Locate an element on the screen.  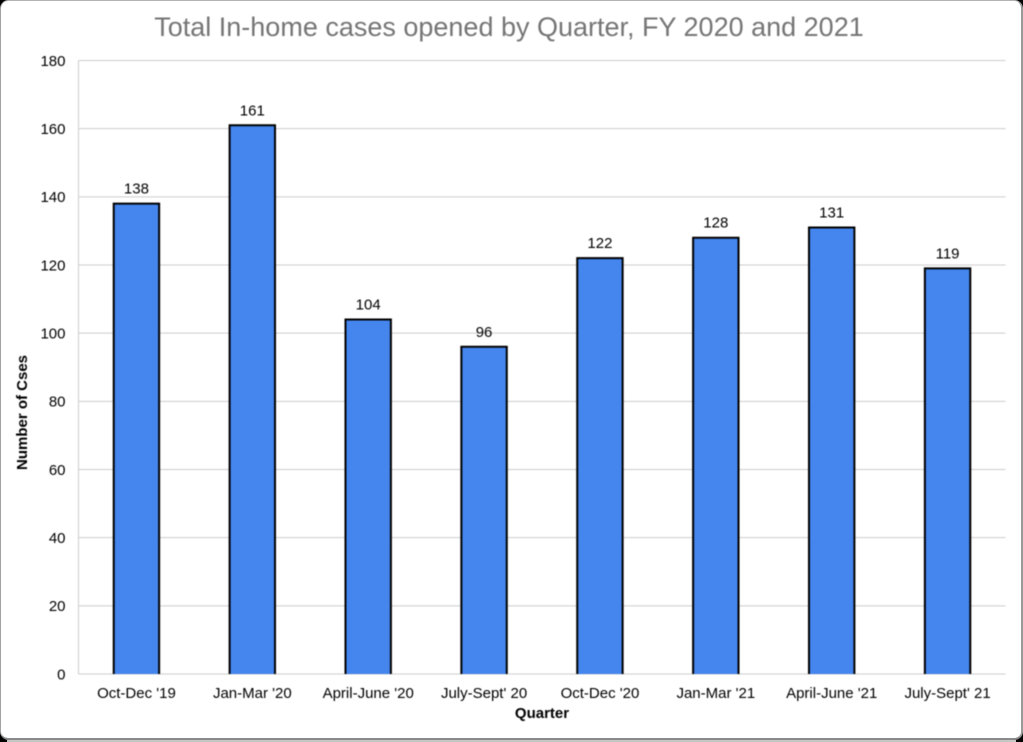
y-tick-label: 160 is located at coordinates (52, 129).